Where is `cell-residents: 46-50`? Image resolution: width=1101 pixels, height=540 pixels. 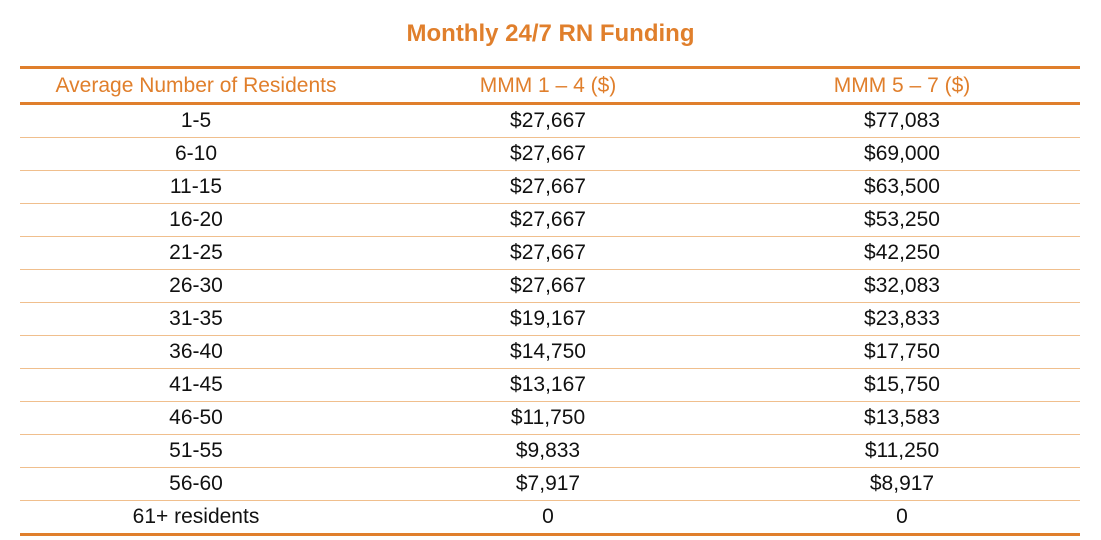
cell-residents: 46-50 is located at coordinates (196, 417).